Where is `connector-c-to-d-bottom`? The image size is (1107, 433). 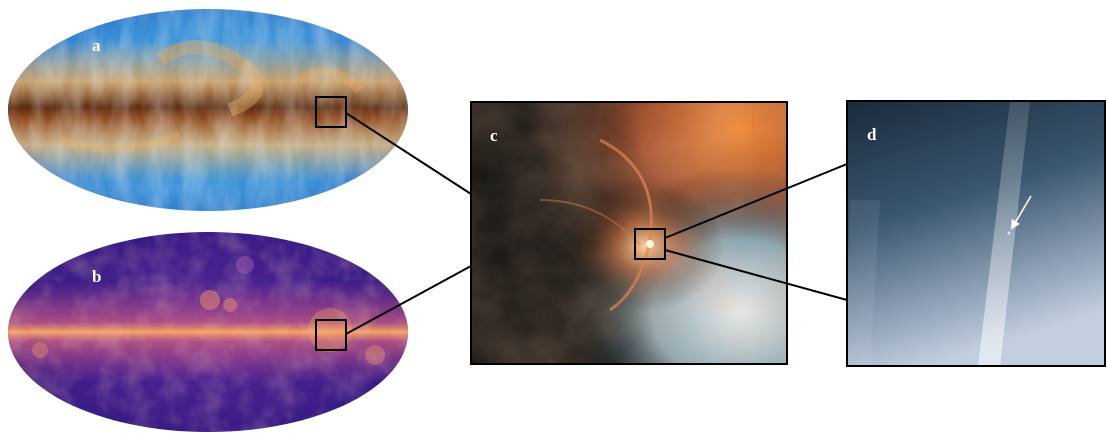 connector-c-to-d-bottom is located at coordinates (756, 275).